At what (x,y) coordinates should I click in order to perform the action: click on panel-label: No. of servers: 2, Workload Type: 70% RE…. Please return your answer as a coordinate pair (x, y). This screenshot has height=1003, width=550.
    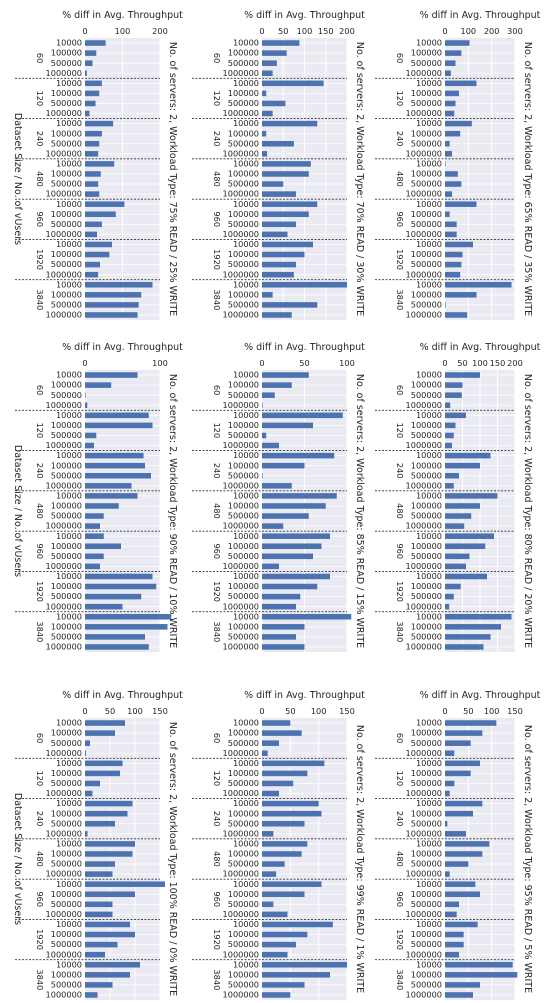
    Looking at the image, I should click on (359, 179).